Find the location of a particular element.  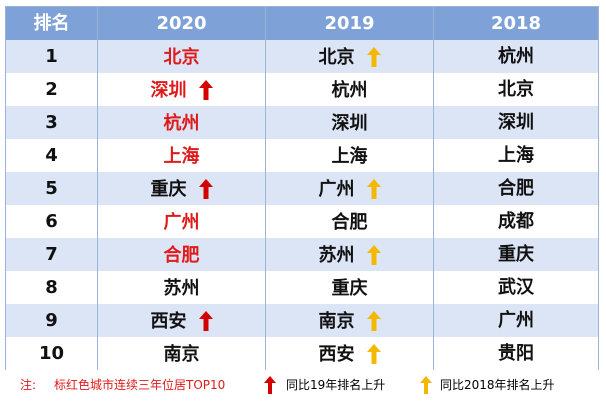

rank-cell: 8 is located at coordinates (52, 287).